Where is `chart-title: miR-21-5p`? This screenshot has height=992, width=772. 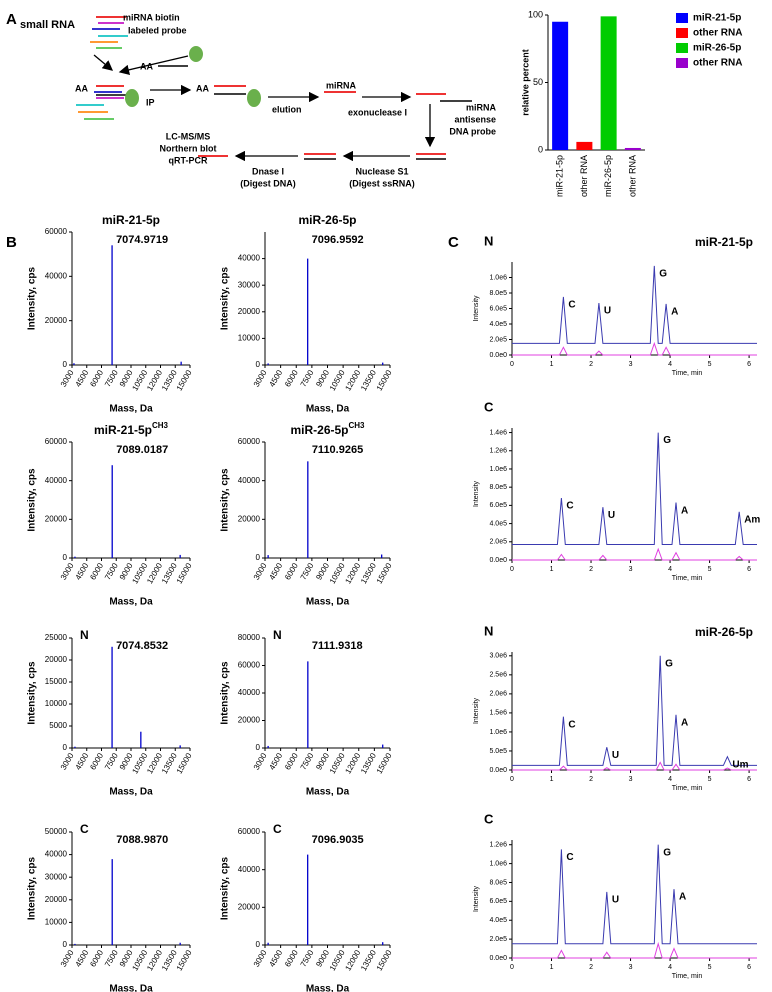
chart-title: miR-21-5p is located at coordinates (131, 220).